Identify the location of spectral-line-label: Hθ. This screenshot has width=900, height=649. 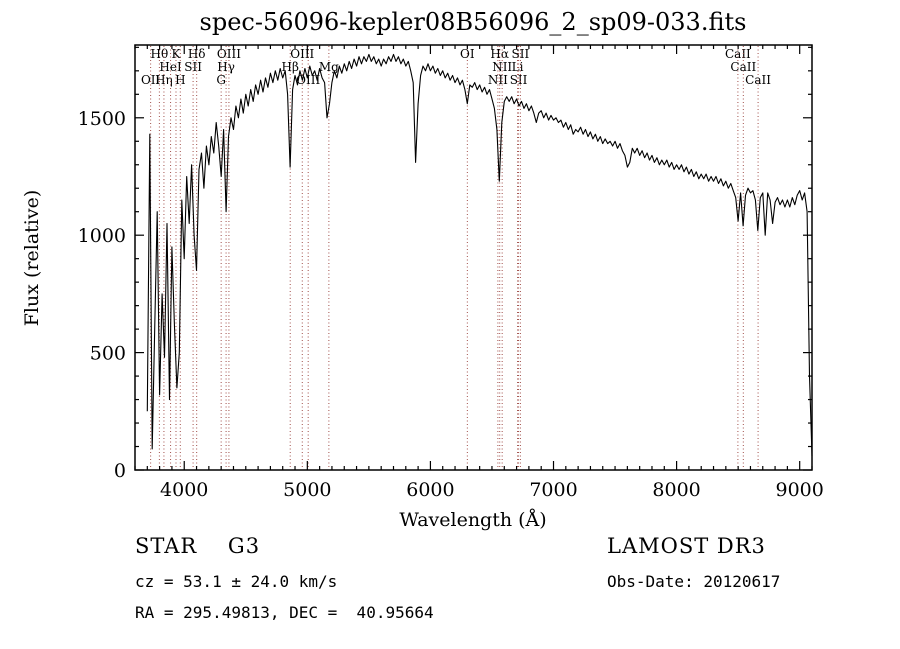
(160, 54).